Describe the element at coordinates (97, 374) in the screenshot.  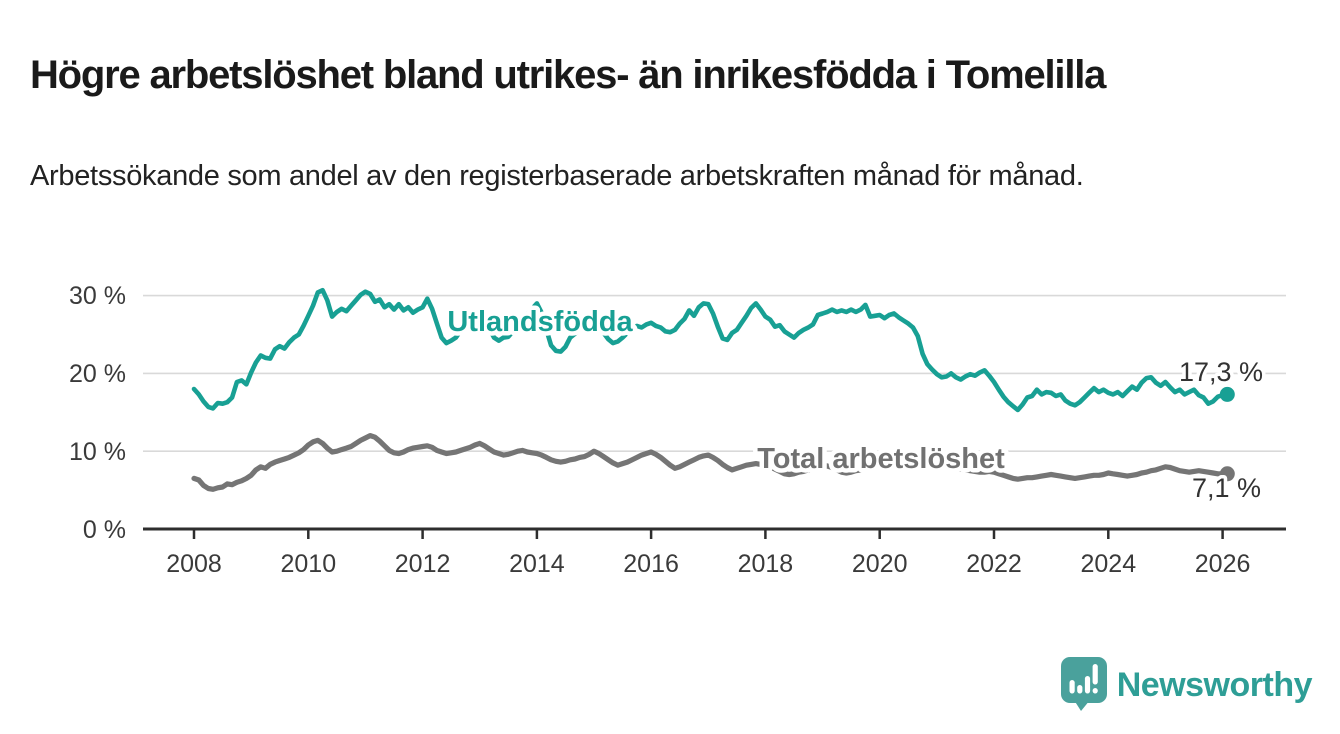
I see `y-tick-20: 20 %` at that location.